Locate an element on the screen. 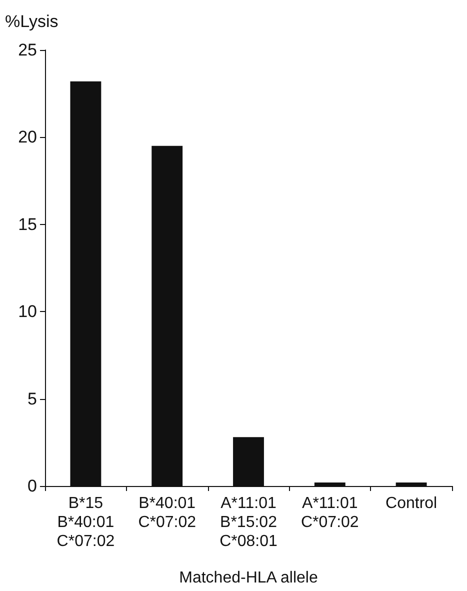 Image resolution: width=467 pixels, height=591 pixels. x-tick-label: Control is located at coordinates (412, 503).